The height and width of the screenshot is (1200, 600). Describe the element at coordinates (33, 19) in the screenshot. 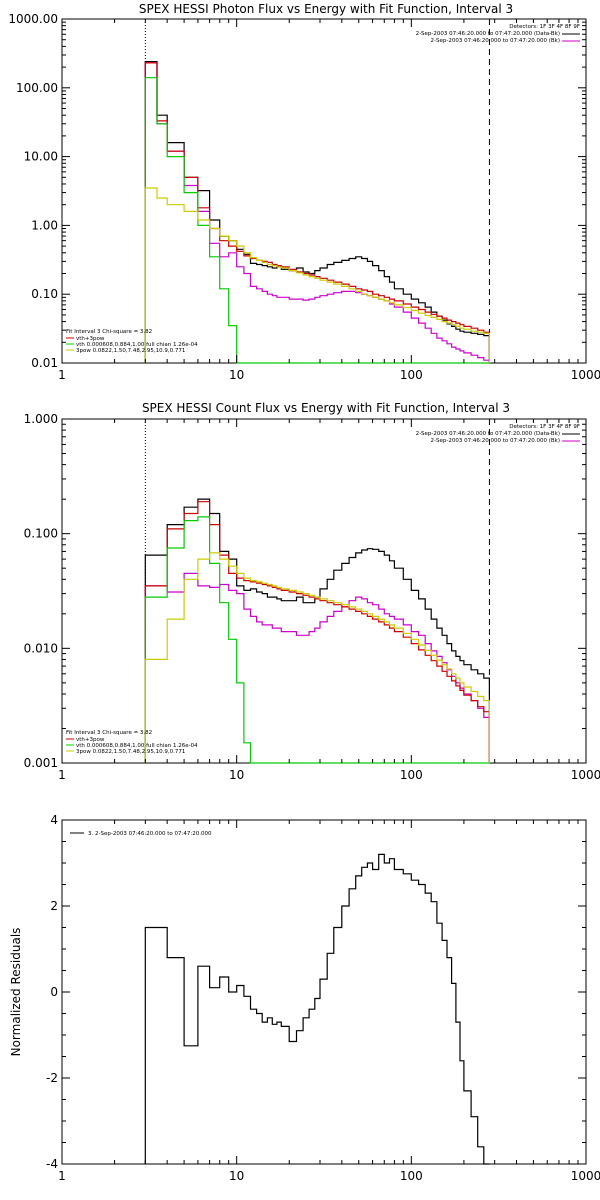

I see `y-tick-label: 1000.00` at that location.